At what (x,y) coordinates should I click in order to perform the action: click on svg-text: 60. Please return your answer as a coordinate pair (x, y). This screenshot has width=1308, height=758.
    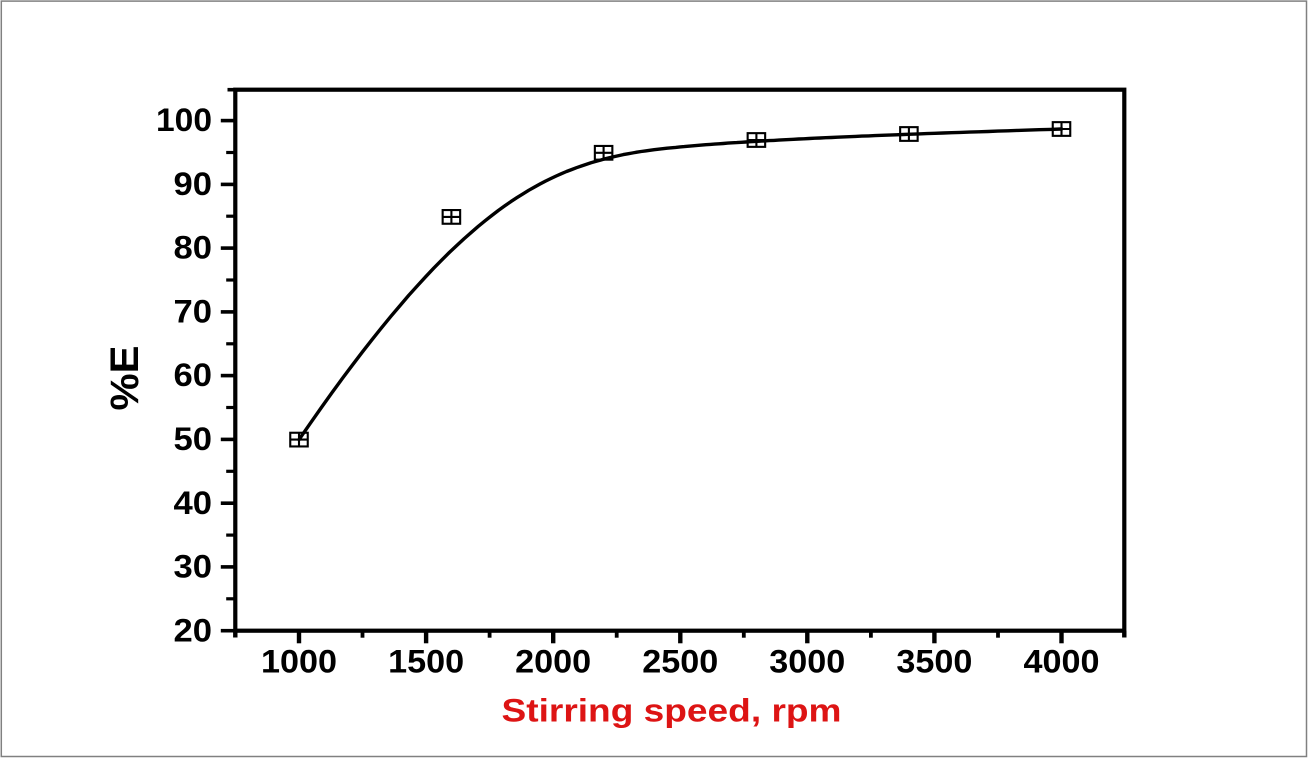
    Looking at the image, I should click on (193, 375).